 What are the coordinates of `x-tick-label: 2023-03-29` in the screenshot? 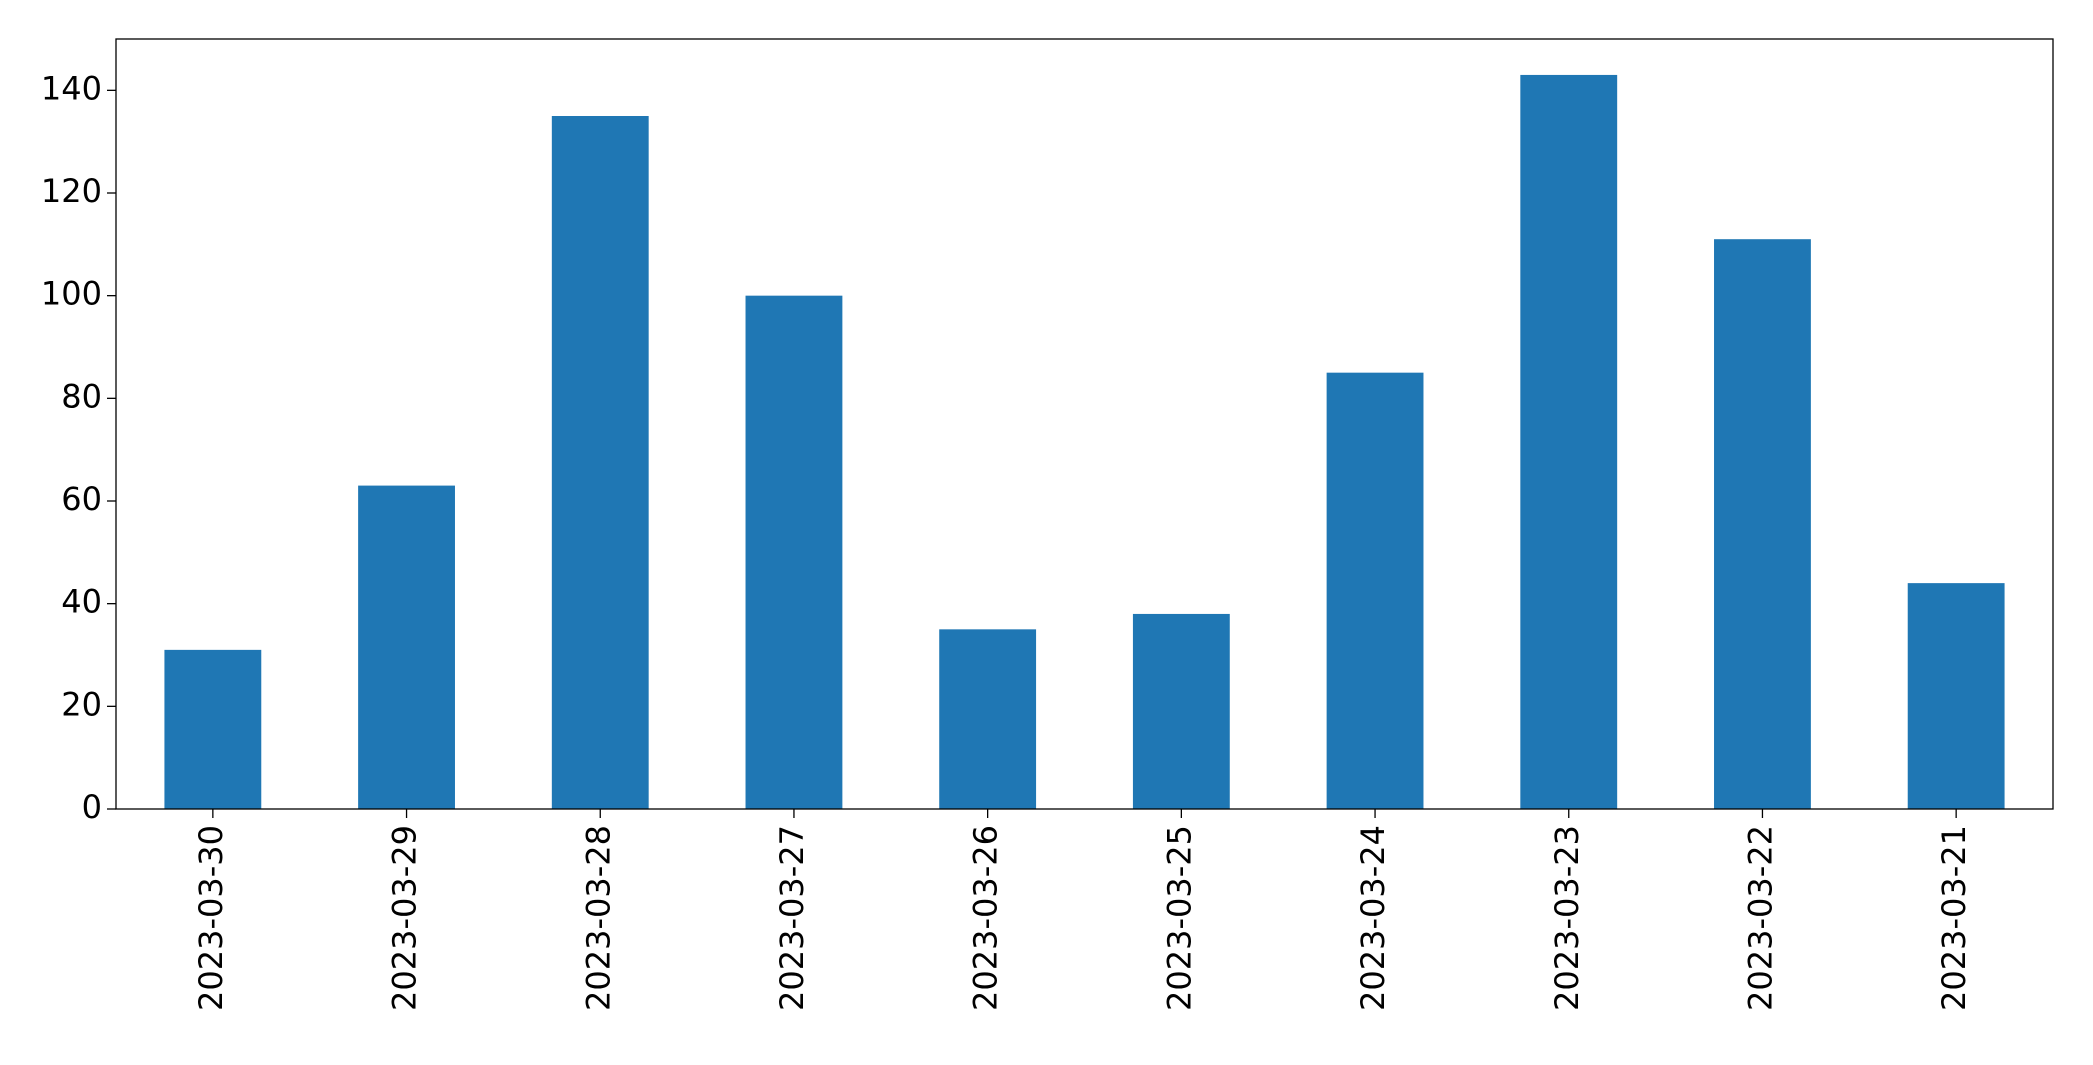 It's located at (405, 918).